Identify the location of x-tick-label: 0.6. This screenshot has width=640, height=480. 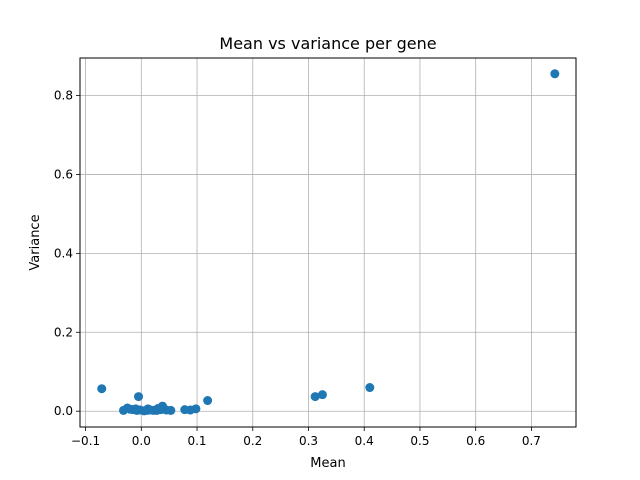
(475, 441).